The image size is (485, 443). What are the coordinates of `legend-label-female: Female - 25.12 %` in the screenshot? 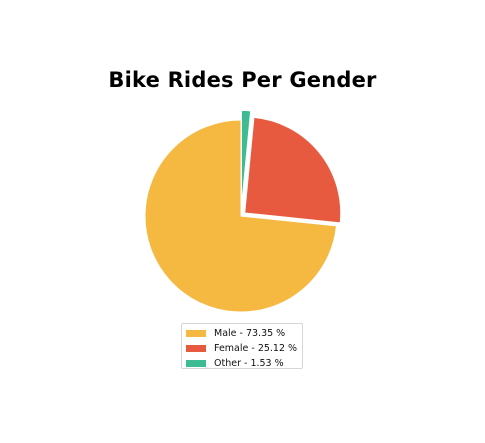 It's located at (256, 348).